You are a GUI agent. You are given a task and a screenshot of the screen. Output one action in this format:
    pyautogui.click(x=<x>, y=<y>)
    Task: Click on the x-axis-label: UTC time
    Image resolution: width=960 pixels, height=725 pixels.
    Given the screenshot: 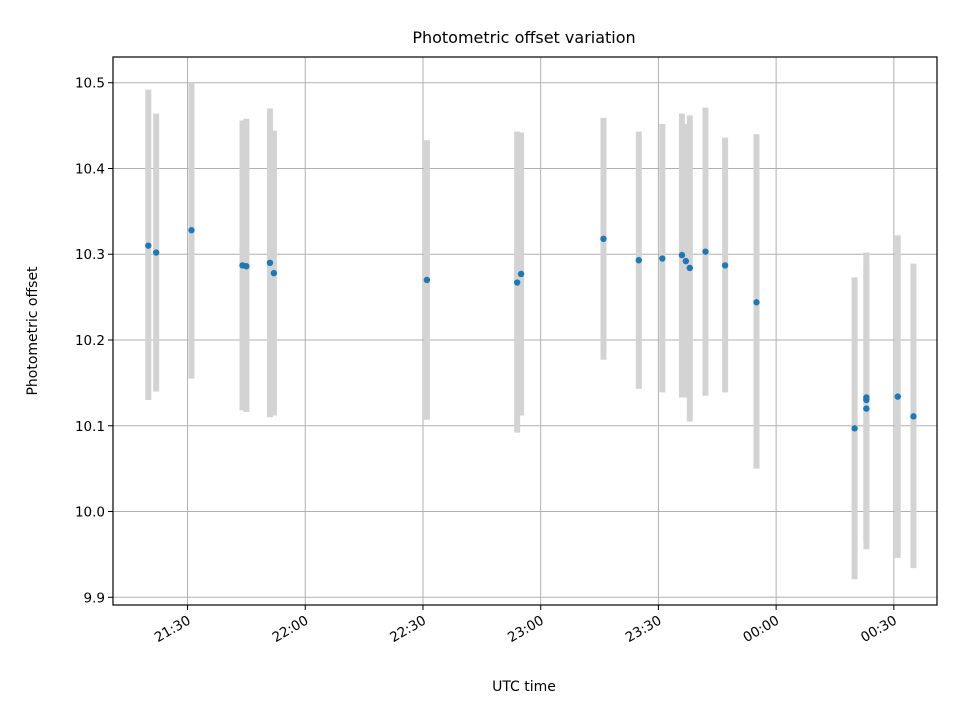 What is the action you would take?
    pyautogui.click(x=524, y=687)
    